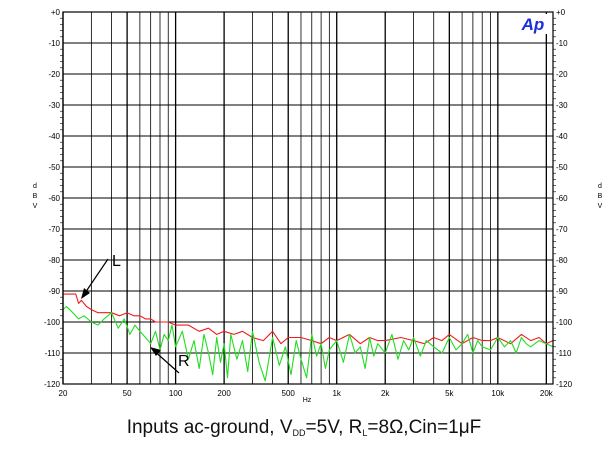  Describe the element at coordinates (54, 167) in the screenshot. I see `y-tick-label-left: -50` at that location.